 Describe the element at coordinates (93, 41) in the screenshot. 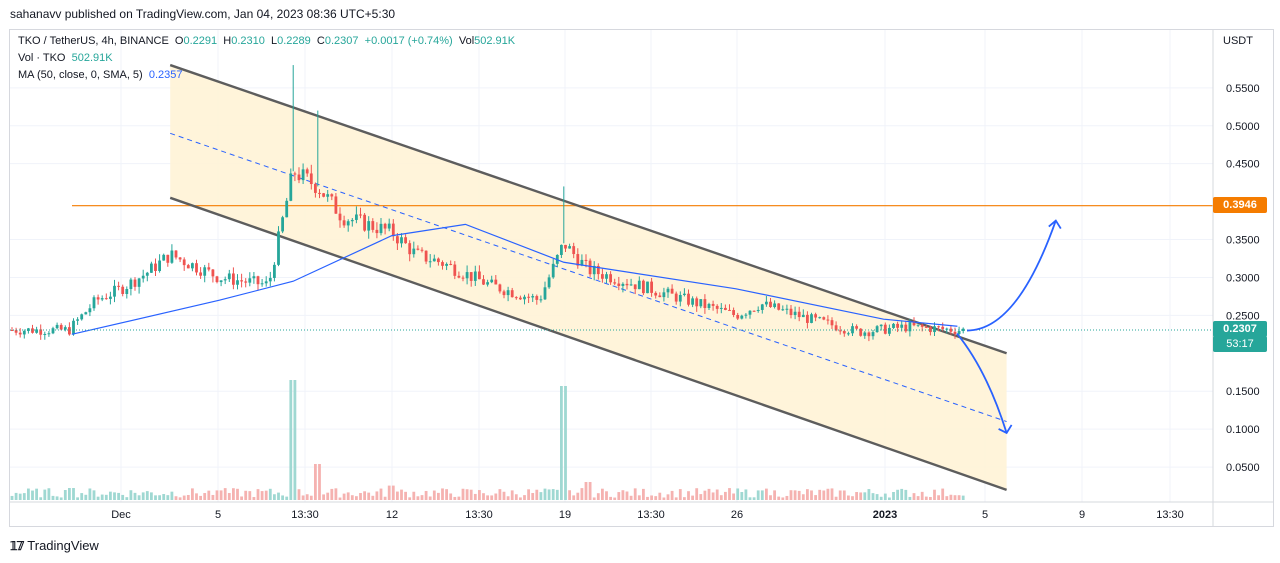

I see `legend-symbol: TKO / TetherUS, 4h, BINANCE` at that location.